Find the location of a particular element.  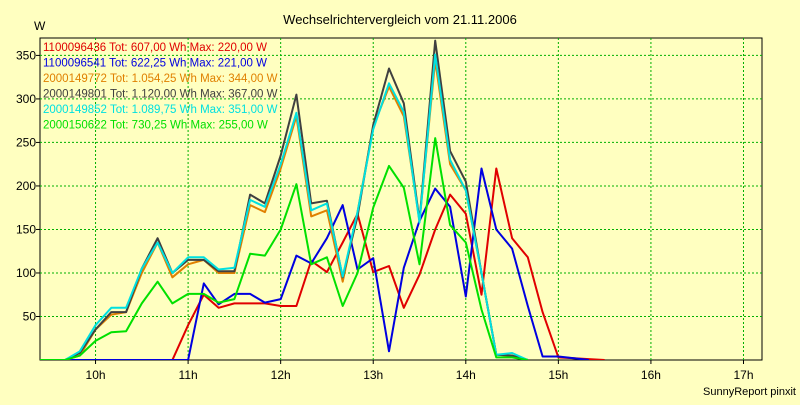

y-tick-label: 150 is located at coordinates (26, 229).